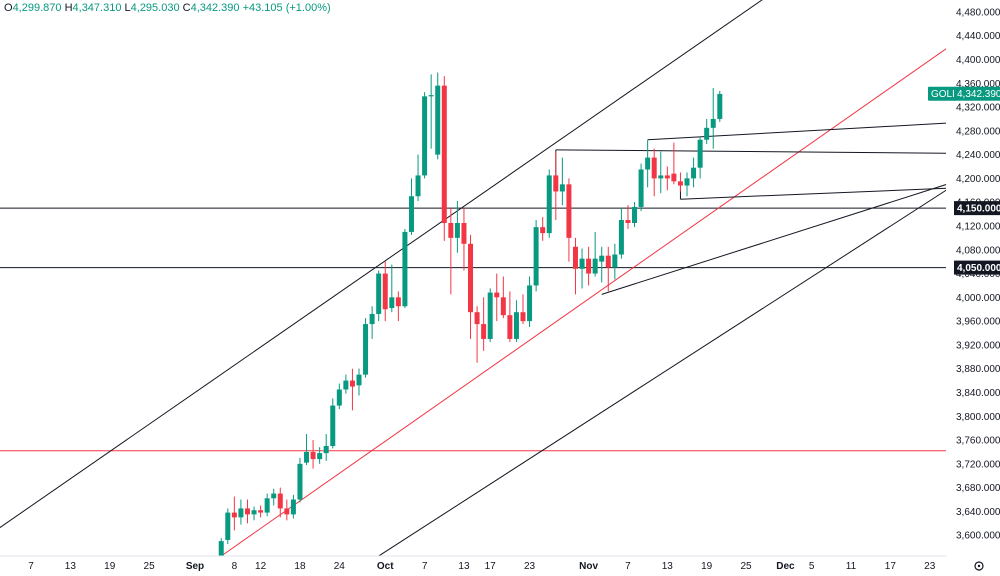 This screenshot has height=576, width=1000. What do you see at coordinates (978, 12) in the screenshot?
I see `y-tick-label: 4,480.000` at bounding box center [978, 12].